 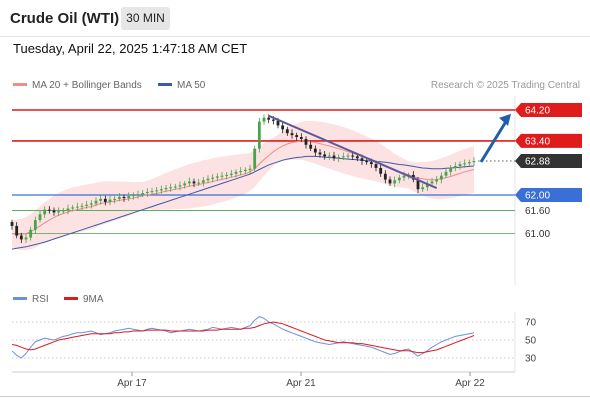 What do you see at coordinates (531, 323) in the screenshot?
I see `rsi-tick-label-0: 70` at bounding box center [531, 323].